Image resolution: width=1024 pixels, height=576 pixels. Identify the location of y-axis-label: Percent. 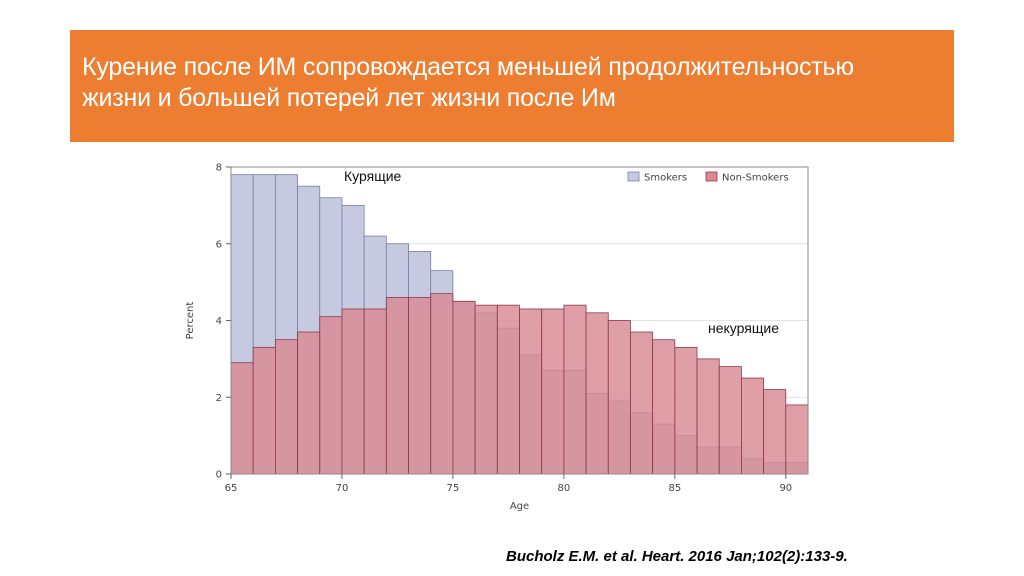
(190, 321).